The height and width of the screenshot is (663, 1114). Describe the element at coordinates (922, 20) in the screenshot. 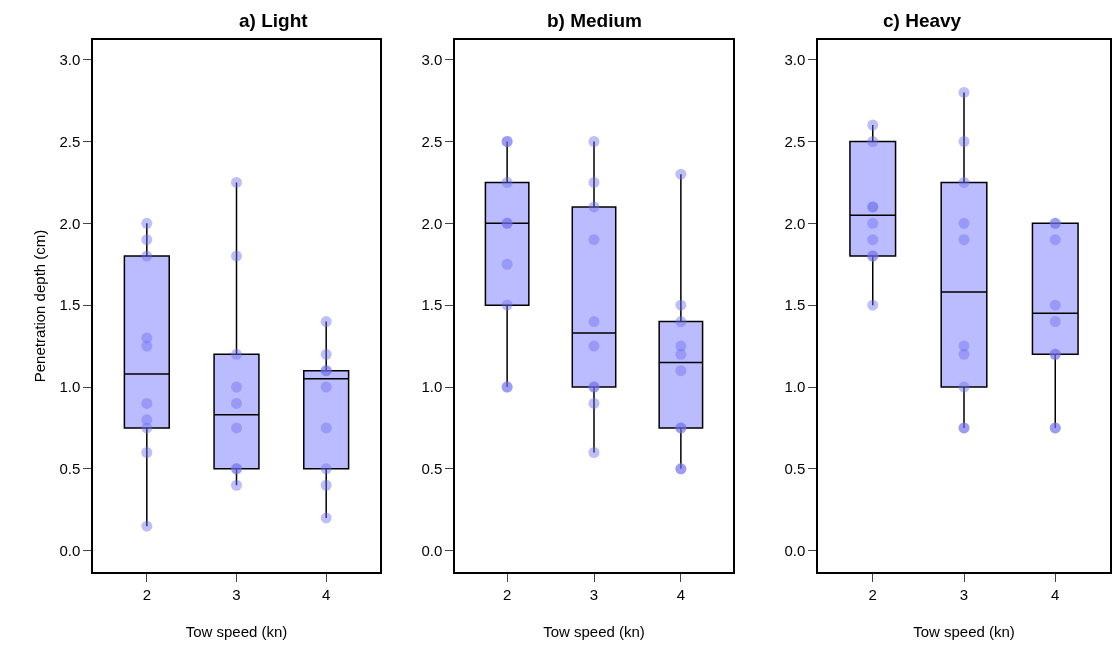

I see `chart-title: c) Heavy` at that location.